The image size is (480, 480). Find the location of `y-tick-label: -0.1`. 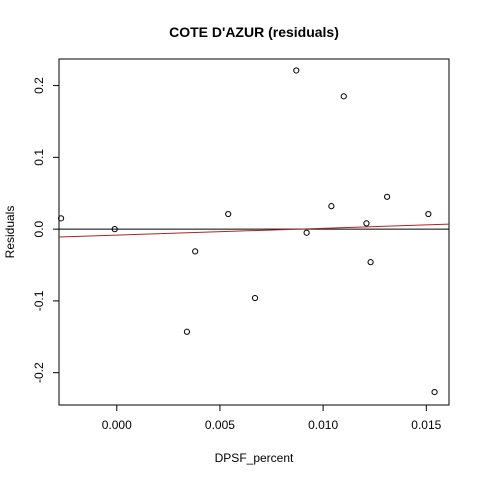

y-tick-label: -0.1 is located at coordinates (39, 300).